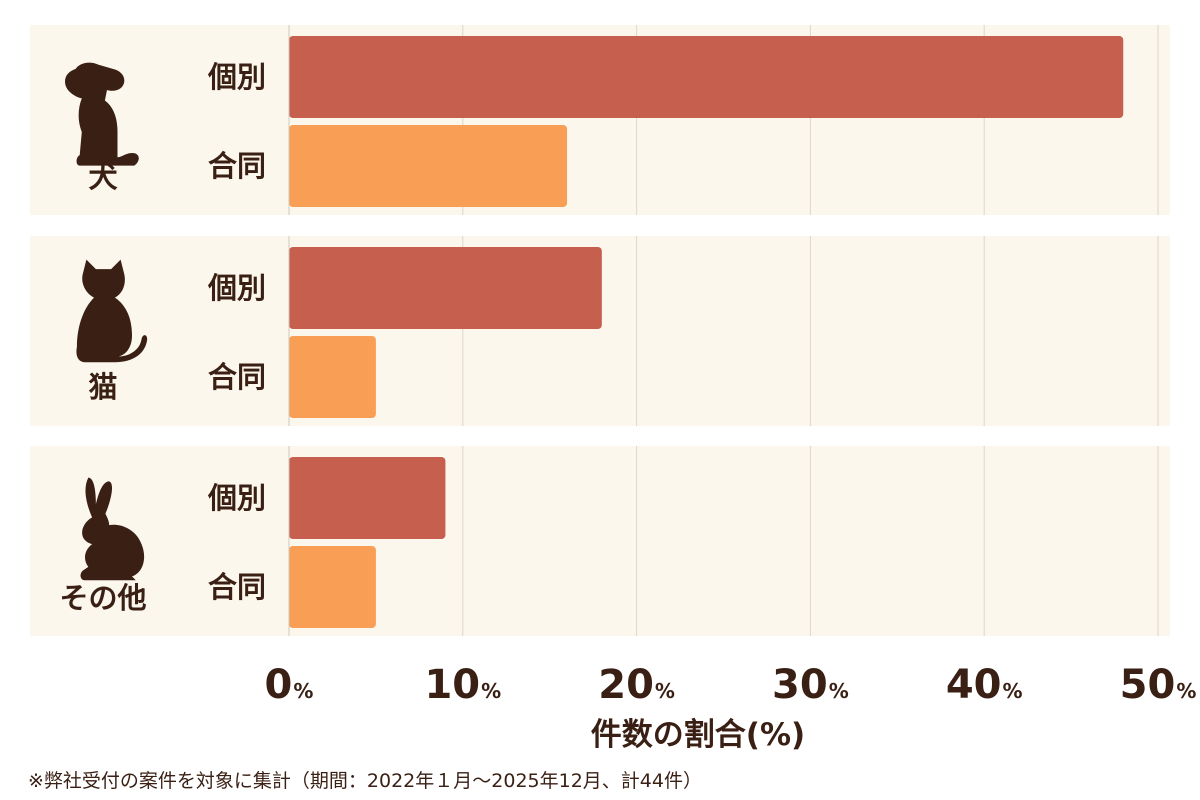 The image size is (1200, 800). Describe the element at coordinates (698, 735) in the screenshot. I see `x-axis-title: 件数の割合(%)` at that location.